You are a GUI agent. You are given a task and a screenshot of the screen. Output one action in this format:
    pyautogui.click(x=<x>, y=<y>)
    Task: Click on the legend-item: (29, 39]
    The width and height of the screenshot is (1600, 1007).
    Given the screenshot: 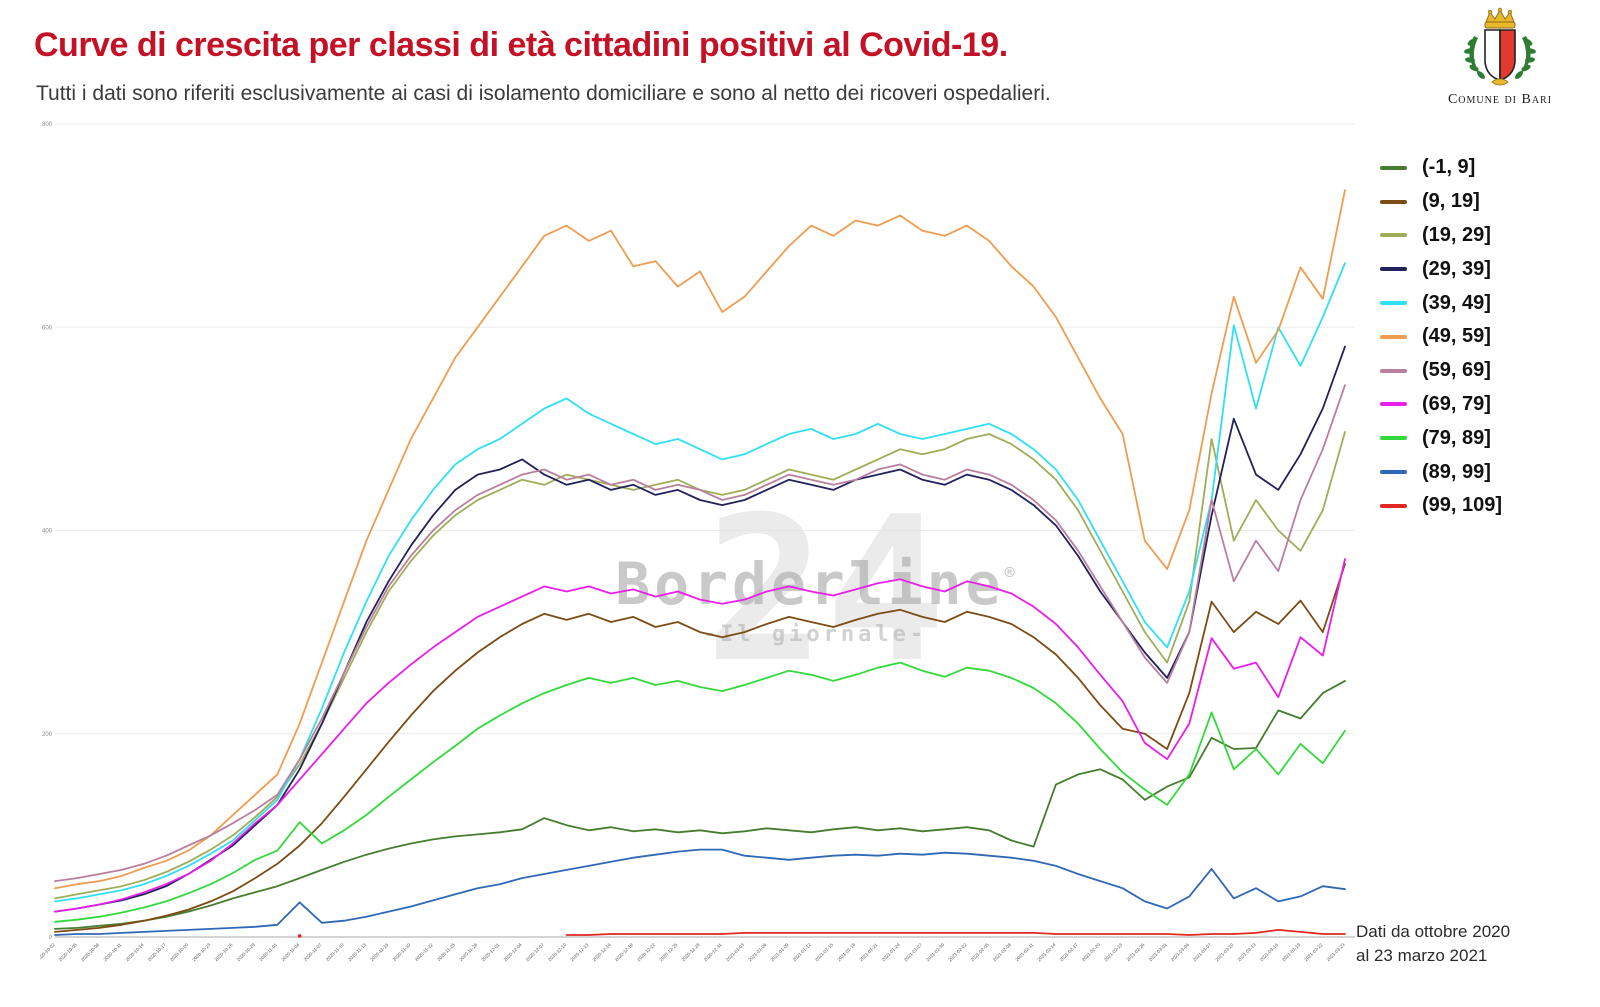 What is the action you would take?
    pyautogui.click(x=1441, y=269)
    